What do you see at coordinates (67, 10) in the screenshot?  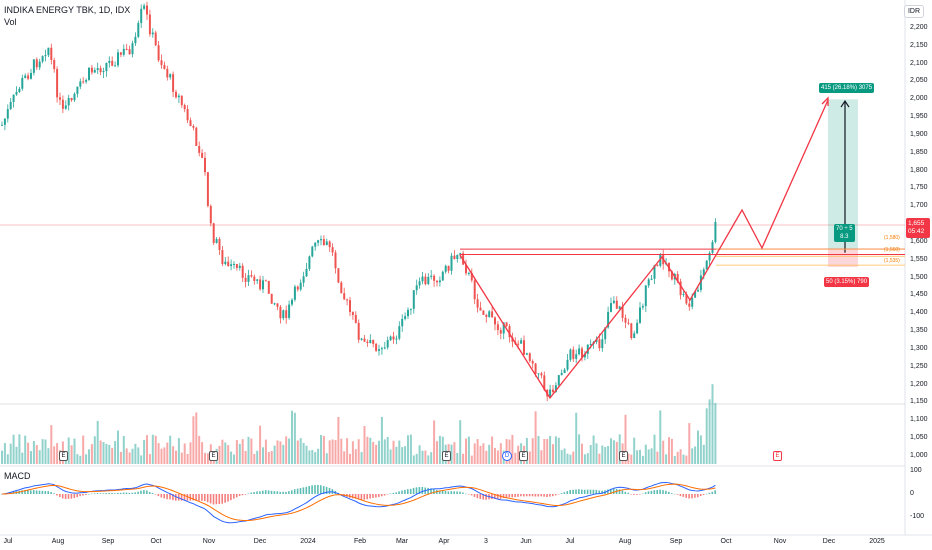 I see `symbol-title: INDIKA ENERGY TBK, 1D, IDX` at bounding box center [67, 10].